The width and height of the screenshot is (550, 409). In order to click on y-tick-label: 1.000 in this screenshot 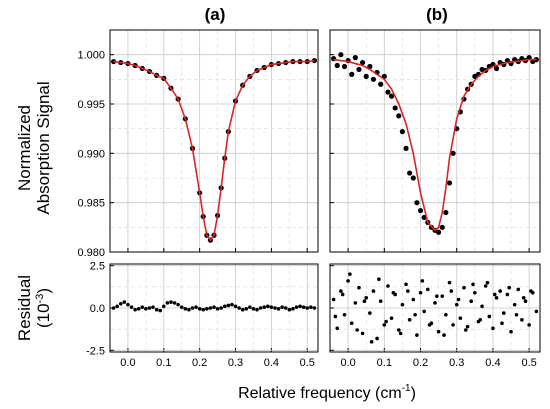, I will do `click(91, 56)`.